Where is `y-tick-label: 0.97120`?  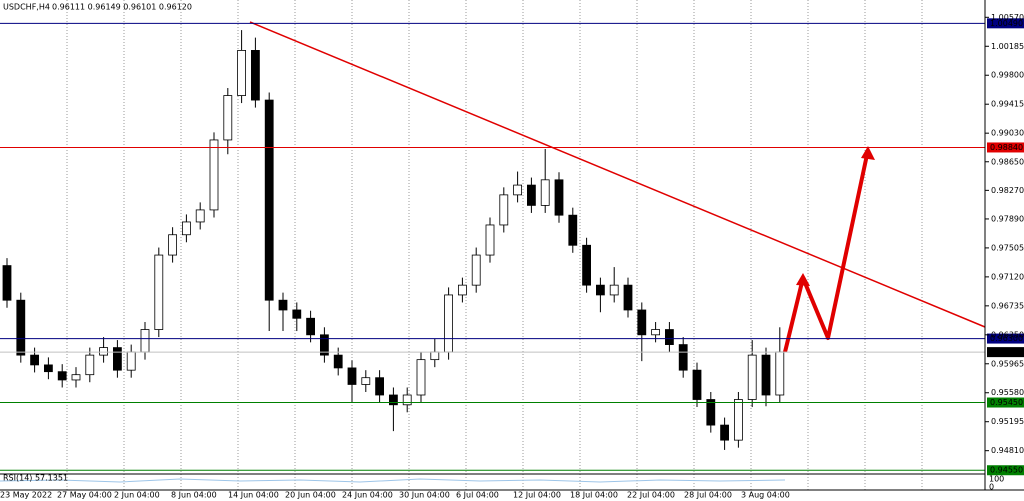 y-tick-label: 0.97120 is located at coordinates (1007, 276).